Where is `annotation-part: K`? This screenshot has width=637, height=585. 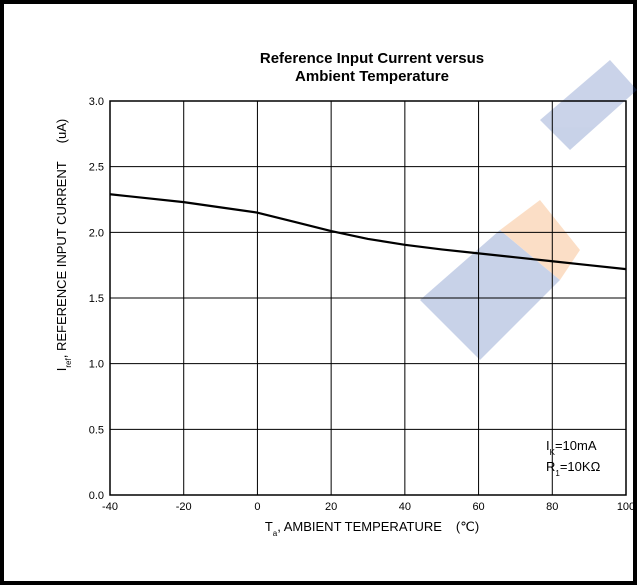 annotation-part: K is located at coordinates (553, 452).